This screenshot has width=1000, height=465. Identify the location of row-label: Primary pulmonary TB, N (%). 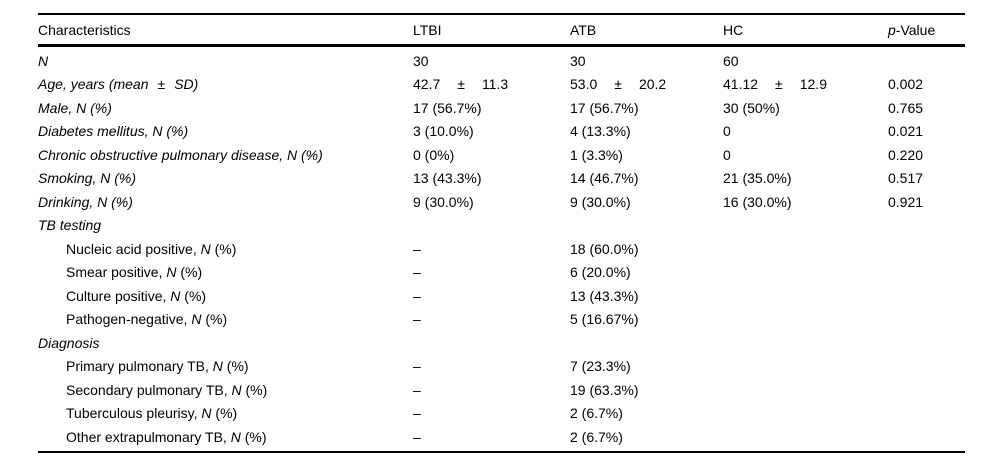
(157, 366).